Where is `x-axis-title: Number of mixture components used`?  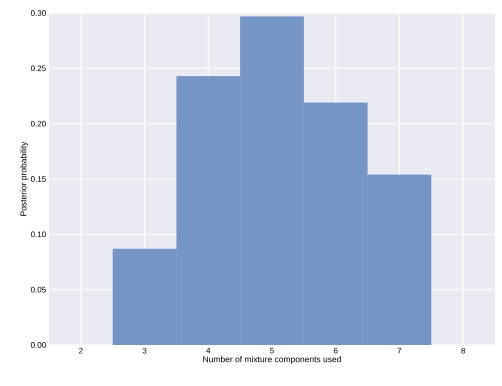 x-axis-title: Number of mixture components used is located at coordinates (272, 360).